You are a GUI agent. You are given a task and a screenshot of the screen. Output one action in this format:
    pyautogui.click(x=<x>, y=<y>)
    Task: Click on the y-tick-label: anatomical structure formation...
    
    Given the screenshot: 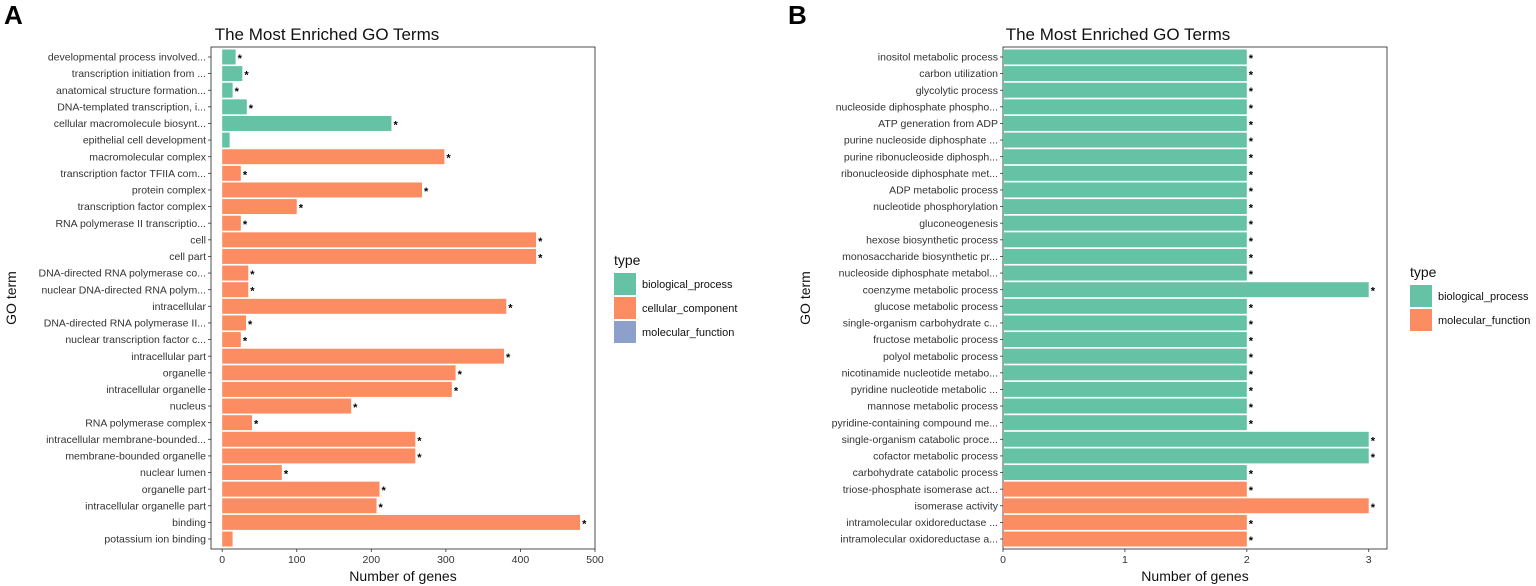 What is the action you would take?
    pyautogui.click(x=131, y=91)
    